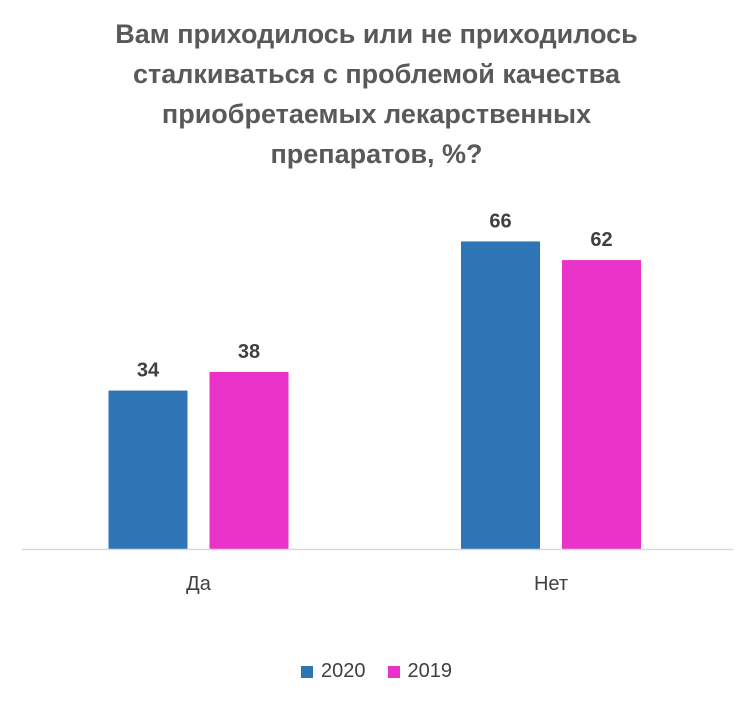 The image size is (753, 710). What do you see at coordinates (376, 34) in the screenshot?
I see `chart-title-line: Вам приходилось или не приходилось` at bounding box center [376, 34].